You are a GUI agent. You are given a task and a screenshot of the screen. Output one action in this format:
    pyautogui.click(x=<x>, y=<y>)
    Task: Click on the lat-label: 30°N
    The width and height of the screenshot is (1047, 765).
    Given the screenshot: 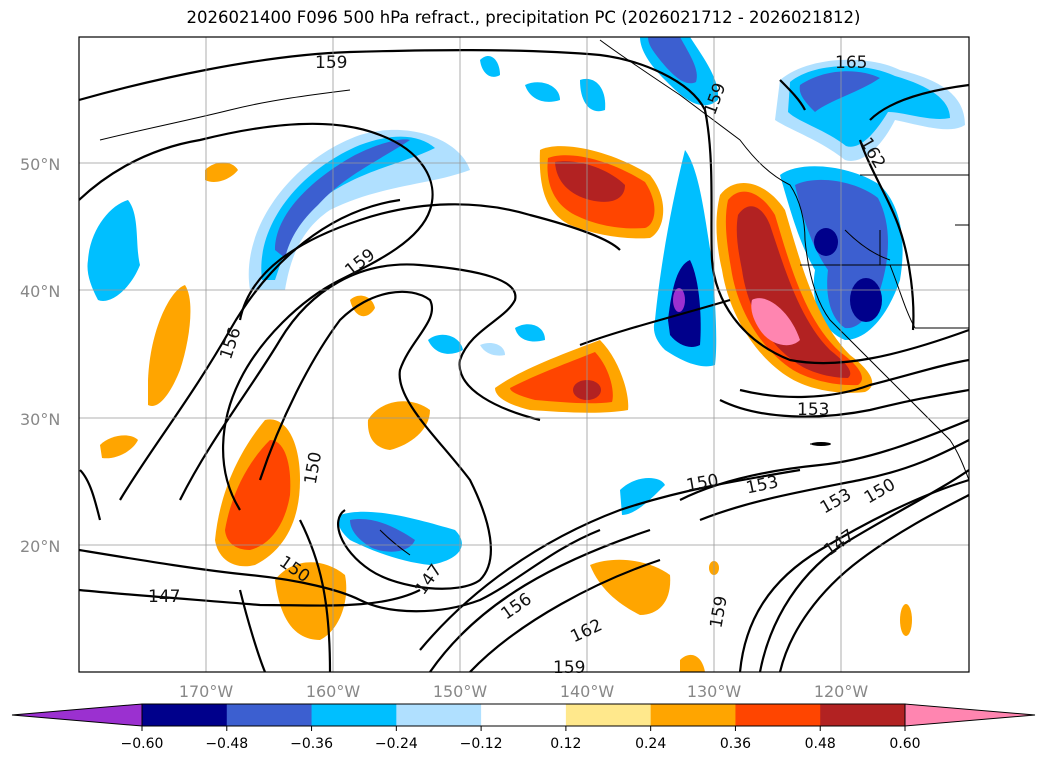 What is the action you would take?
    pyautogui.click(x=40, y=419)
    